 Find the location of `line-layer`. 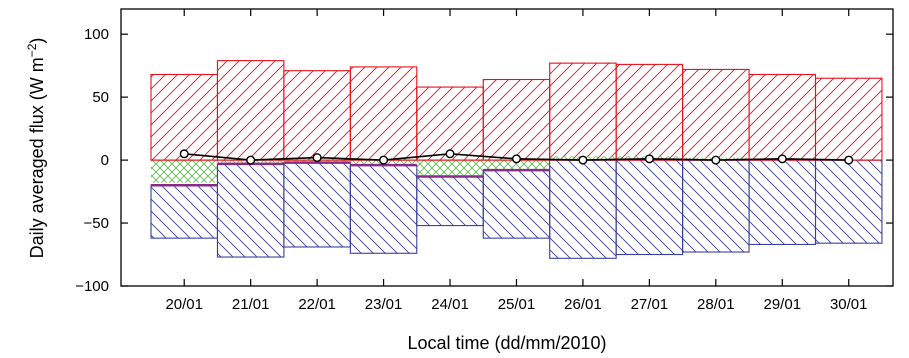

line-layer is located at coordinates (516, 157).